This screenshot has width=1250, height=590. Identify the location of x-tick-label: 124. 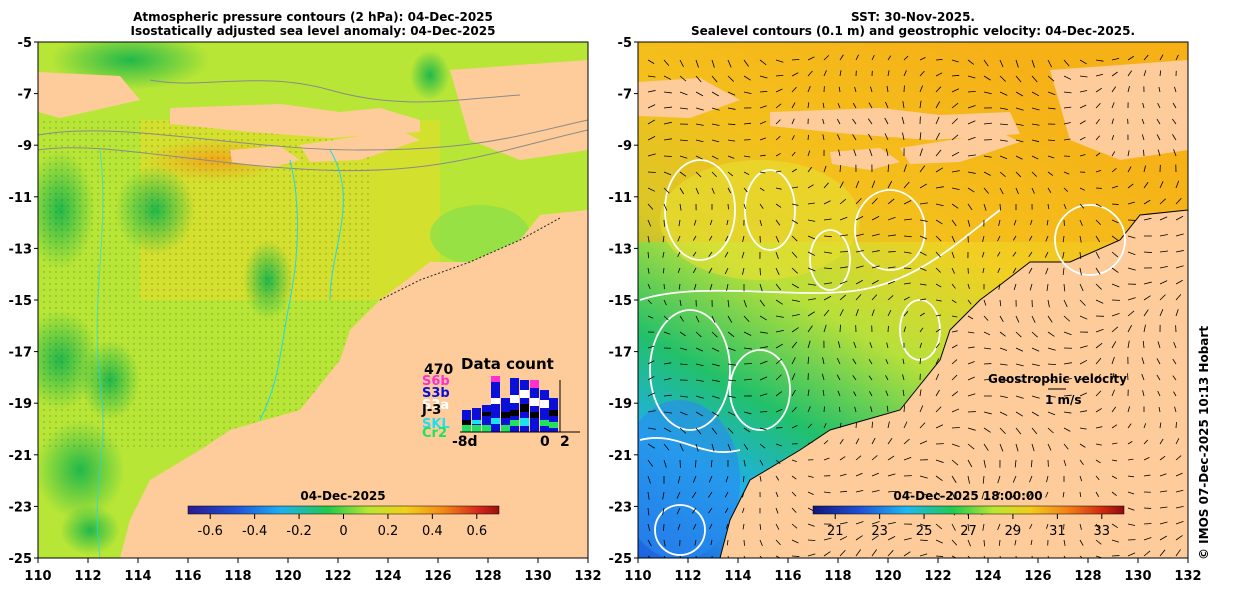
(987, 576).